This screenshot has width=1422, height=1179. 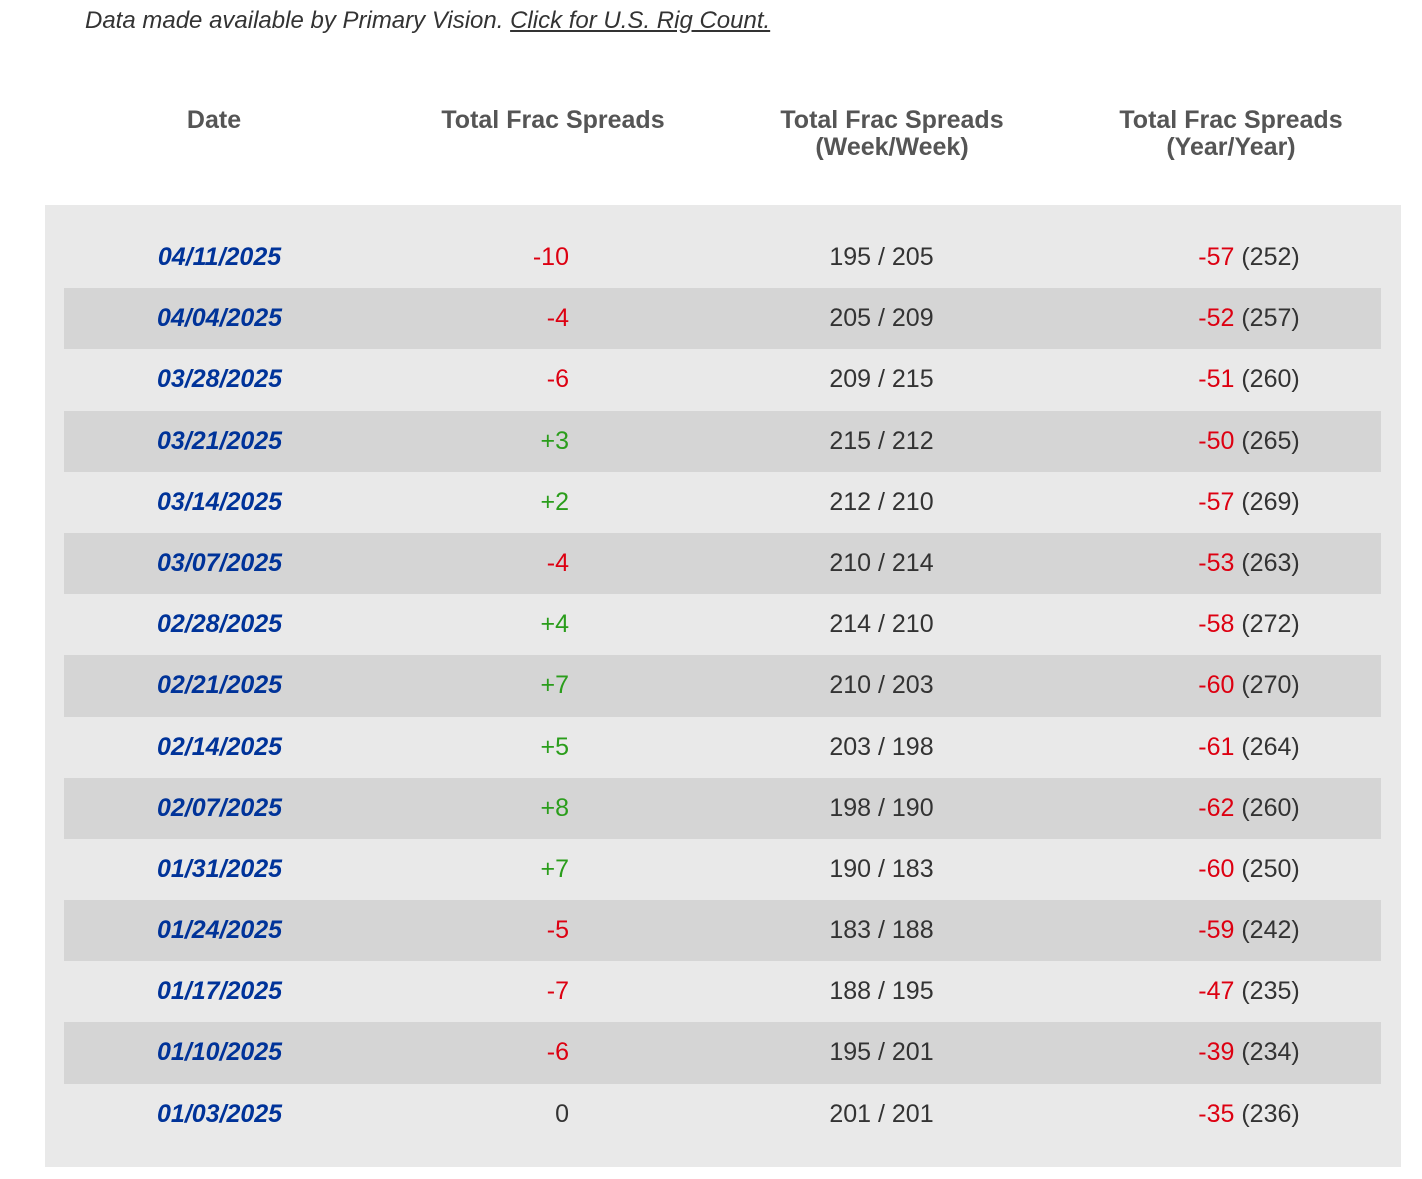 What do you see at coordinates (219, 501) in the screenshot?
I see `date-cell: 03/14/2025` at bounding box center [219, 501].